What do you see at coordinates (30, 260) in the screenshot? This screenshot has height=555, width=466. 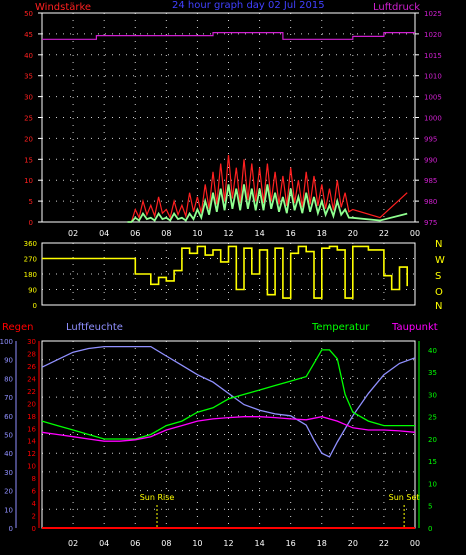 I see `direction-tick-label: 270` at bounding box center [30, 260].